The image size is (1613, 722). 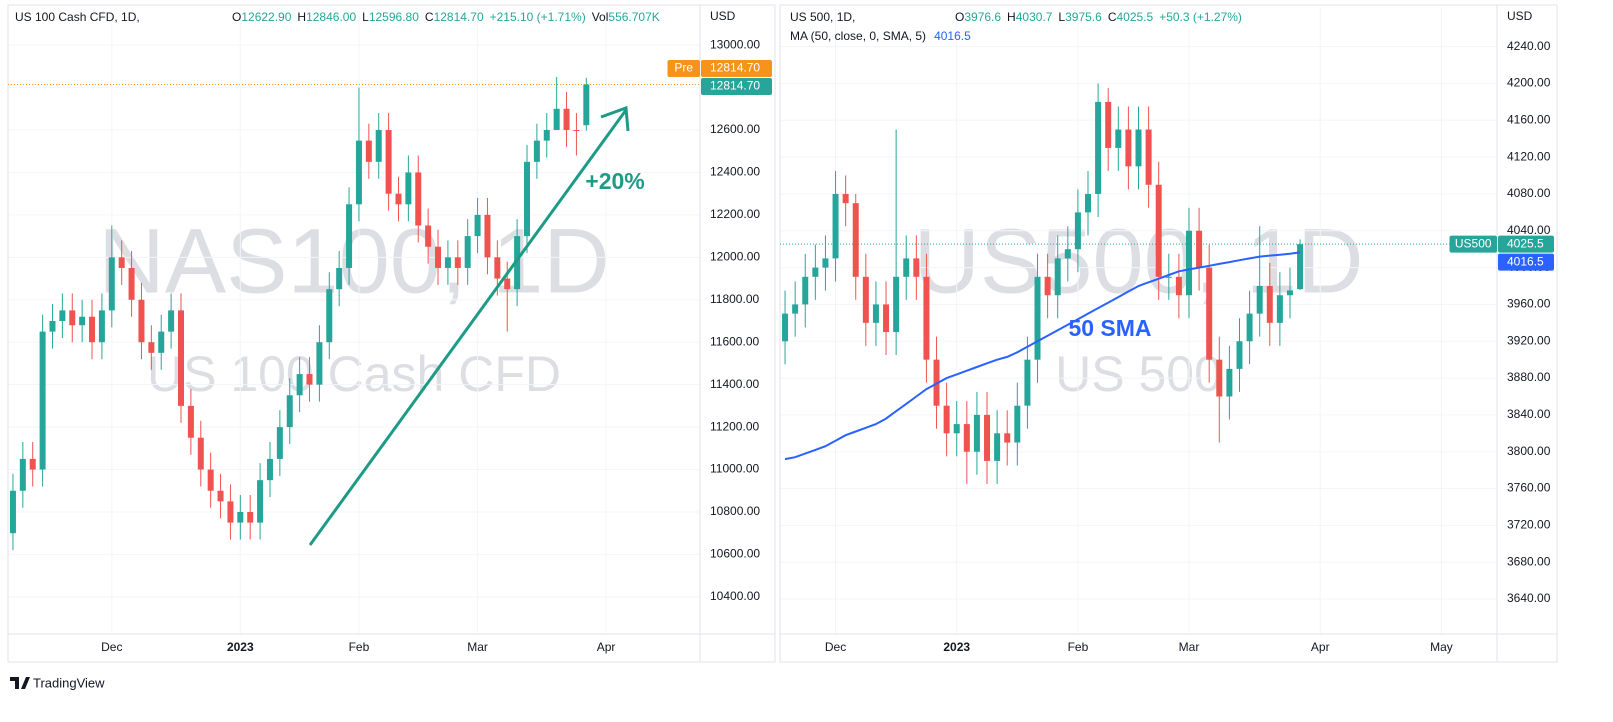 I want to click on y-tick-label: 3640.00, so click(x=1529, y=598).